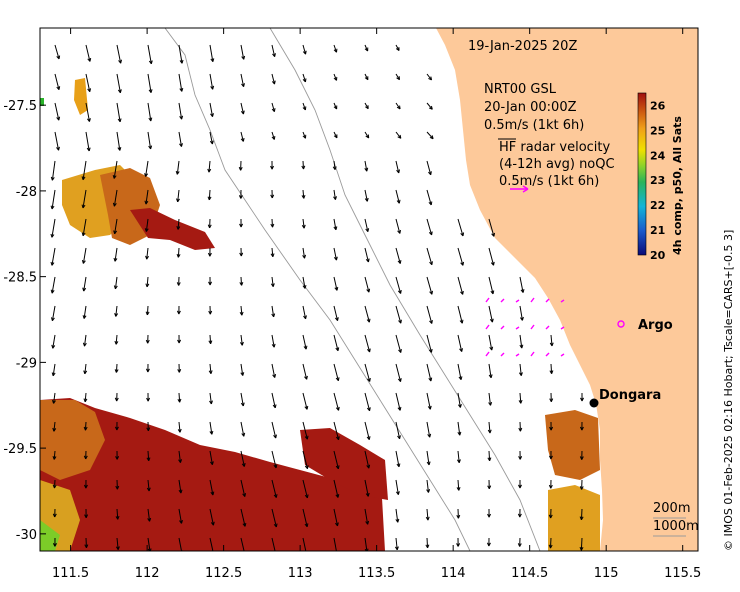 The height and width of the screenshot is (592, 740). What do you see at coordinates (657, 230) in the screenshot?
I see `colorbar-tick-label: 21` at bounding box center [657, 230].